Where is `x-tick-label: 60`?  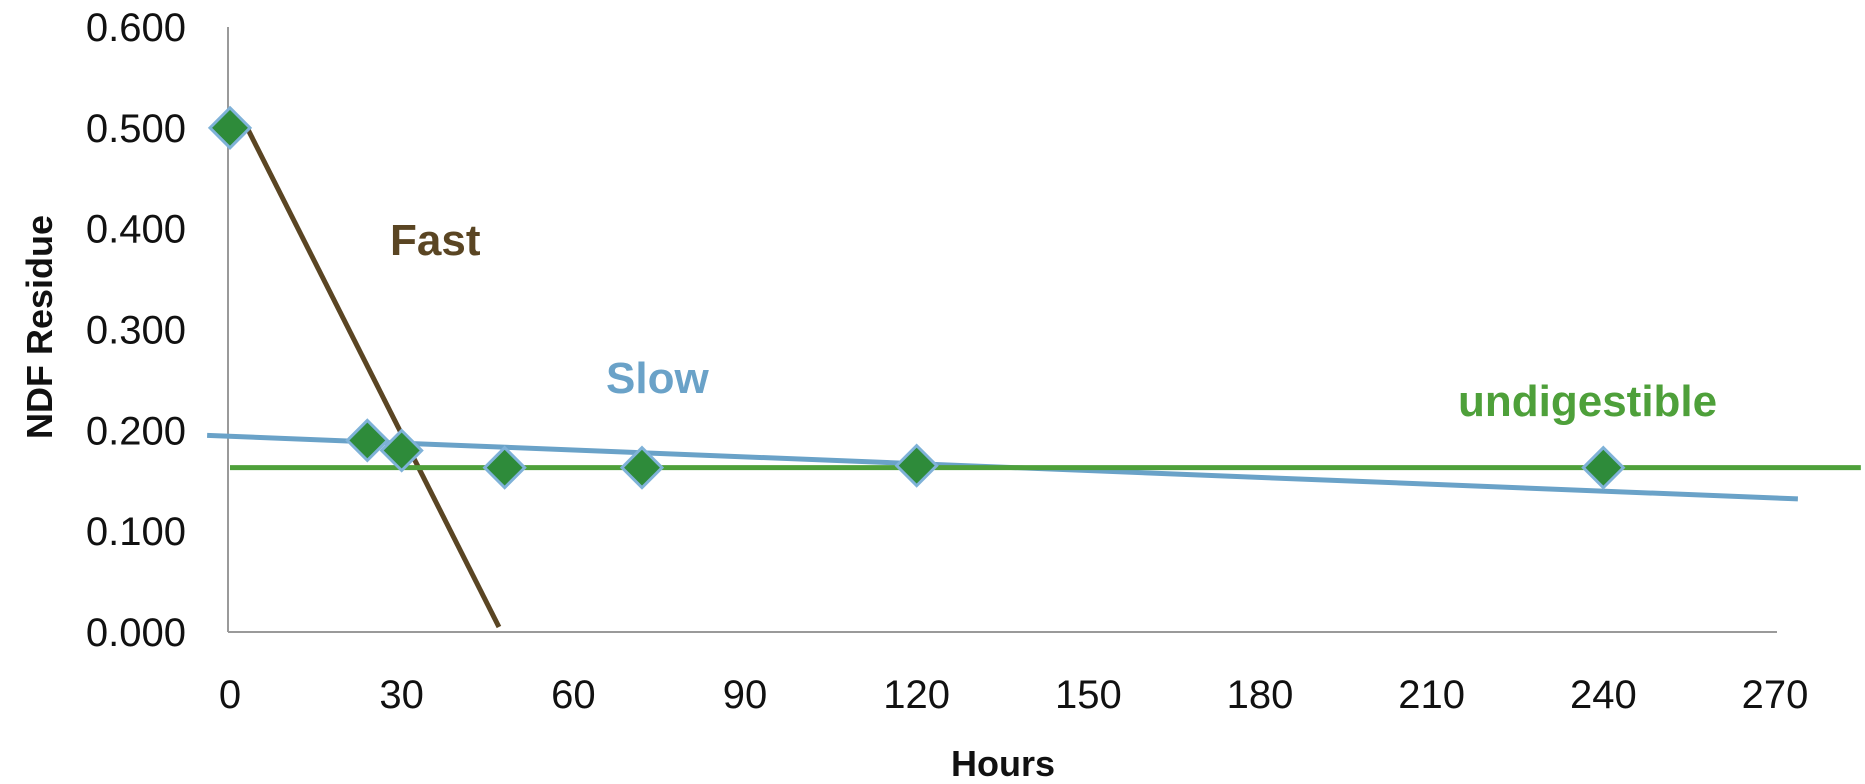 x-tick-label: 60 is located at coordinates (573, 695).